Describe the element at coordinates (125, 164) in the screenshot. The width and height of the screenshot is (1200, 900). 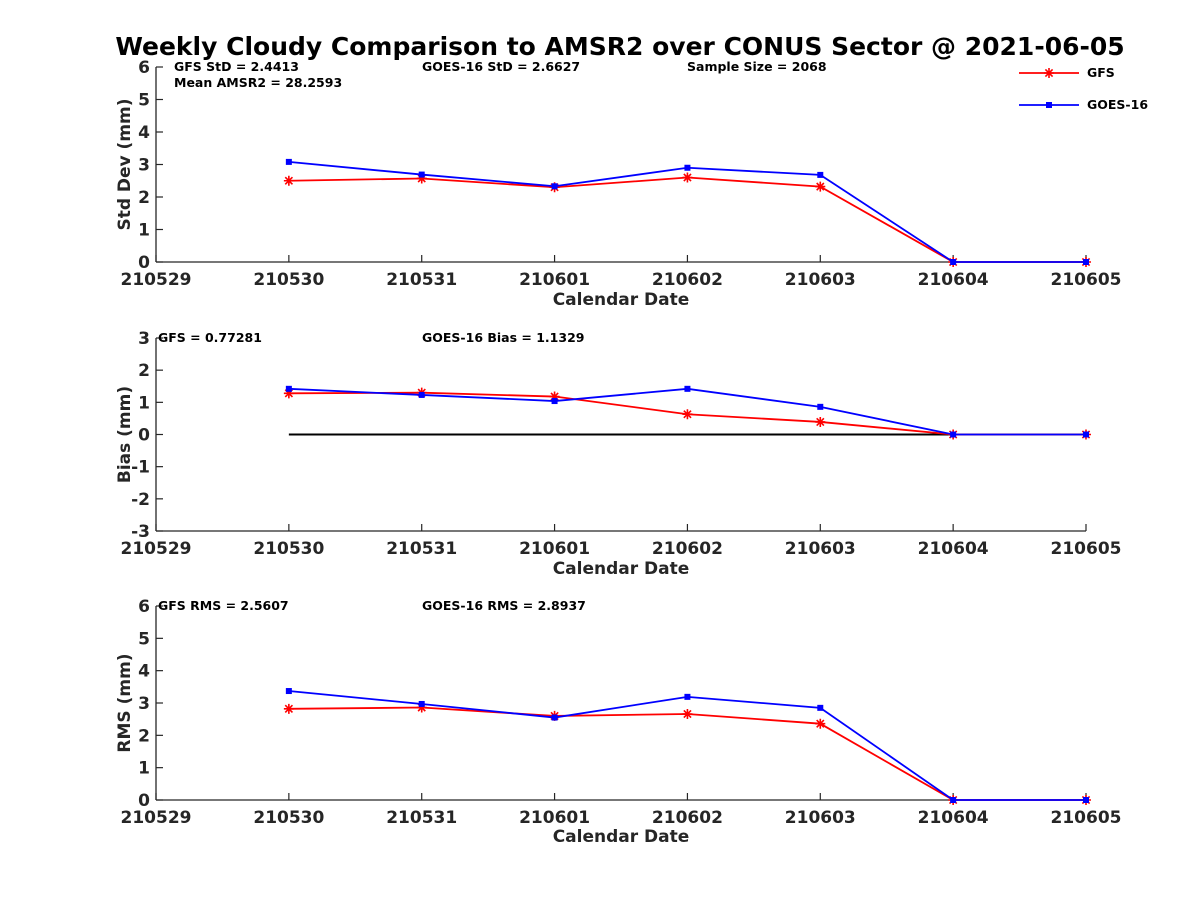
I see `y-axis-label: Std Dev (mm)` at that location.